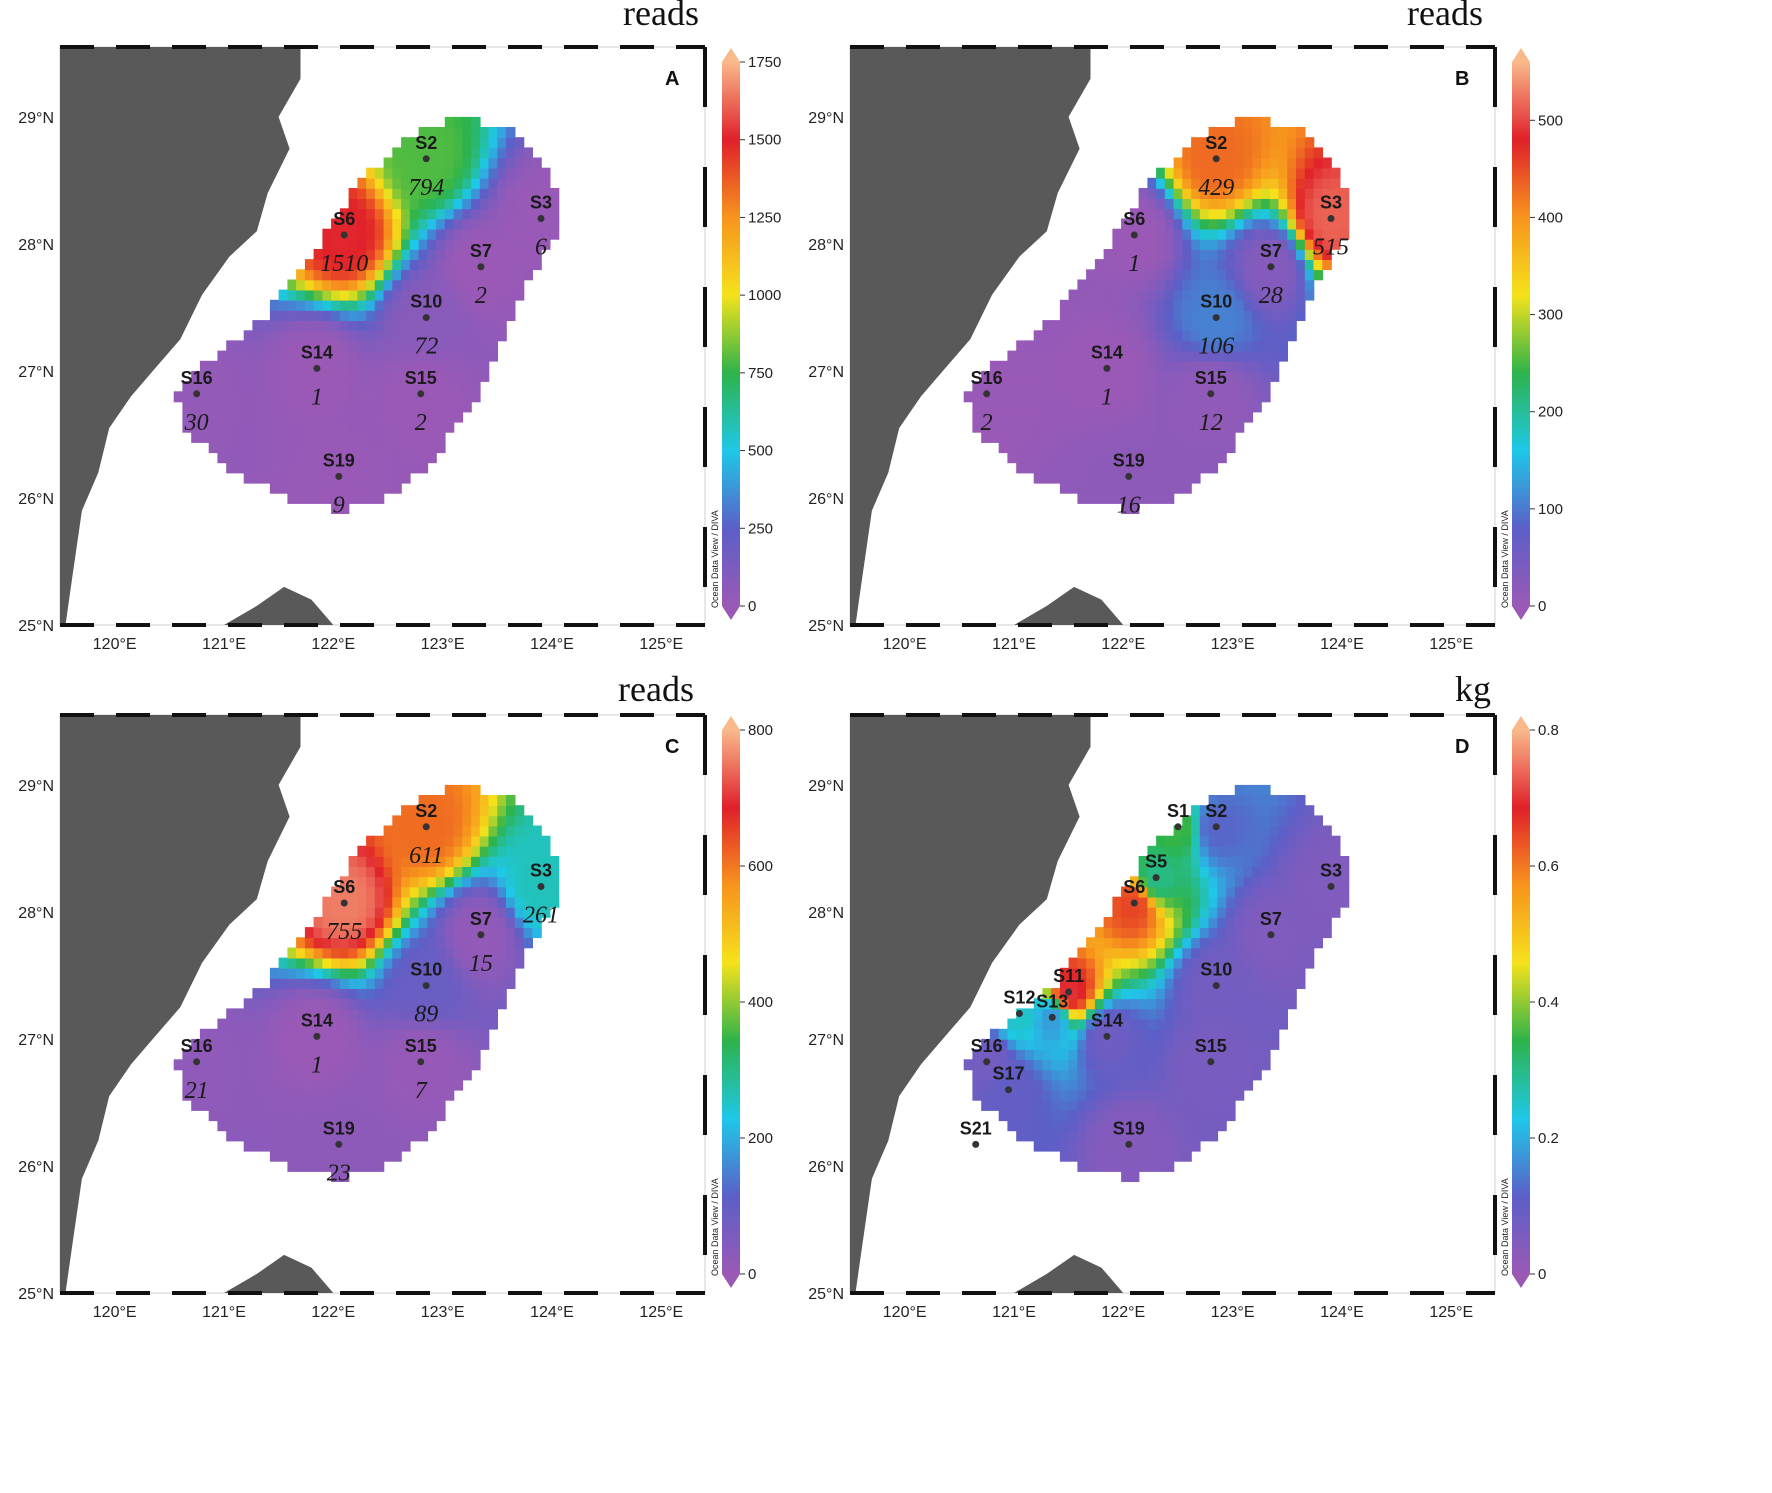 The width and height of the screenshot is (1772, 1493). What do you see at coordinates (421, 1046) in the screenshot?
I see `station-name: S15` at bounding box center [421, 1046].